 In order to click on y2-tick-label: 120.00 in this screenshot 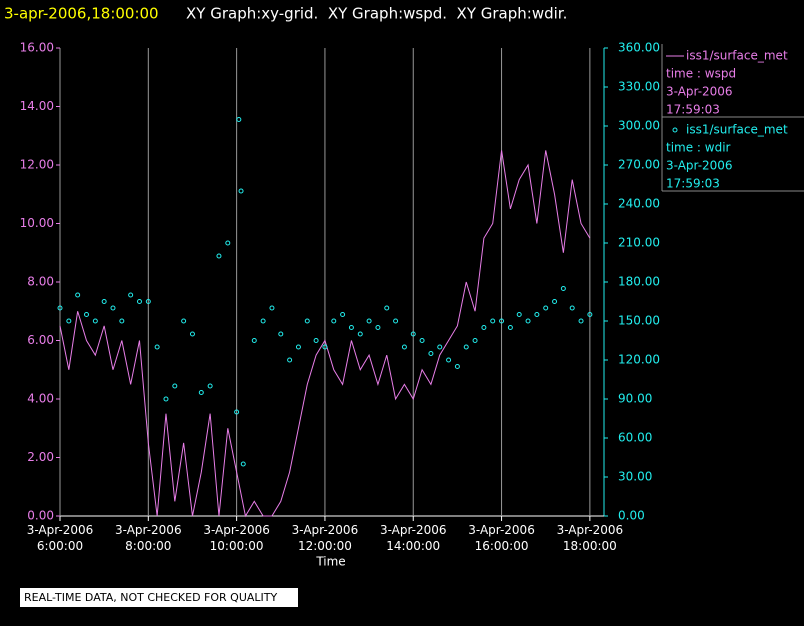, I will do `click(639, 360)`.